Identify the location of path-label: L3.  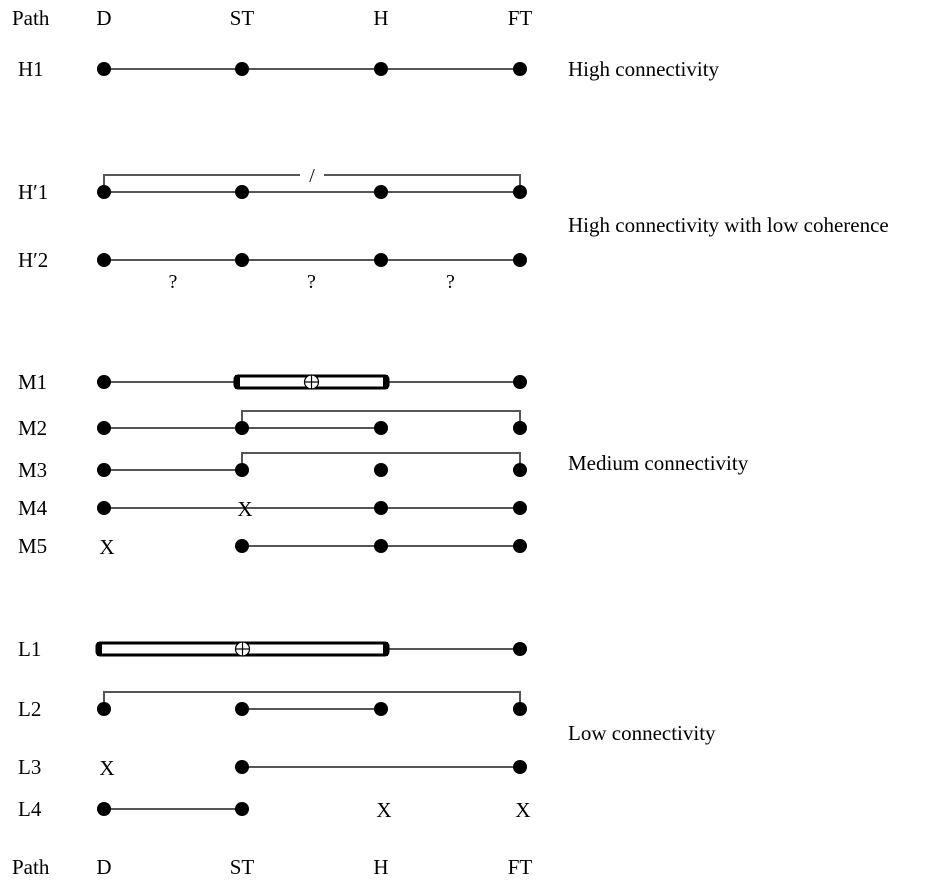
(29, 767).